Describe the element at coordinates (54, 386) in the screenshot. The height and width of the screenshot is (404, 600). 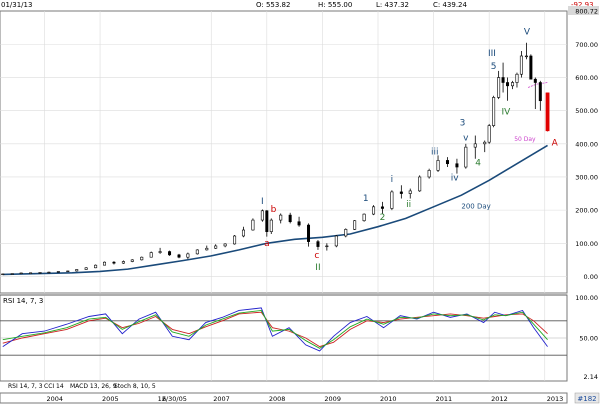
I see `tab-cci: CCI 14` at that location.